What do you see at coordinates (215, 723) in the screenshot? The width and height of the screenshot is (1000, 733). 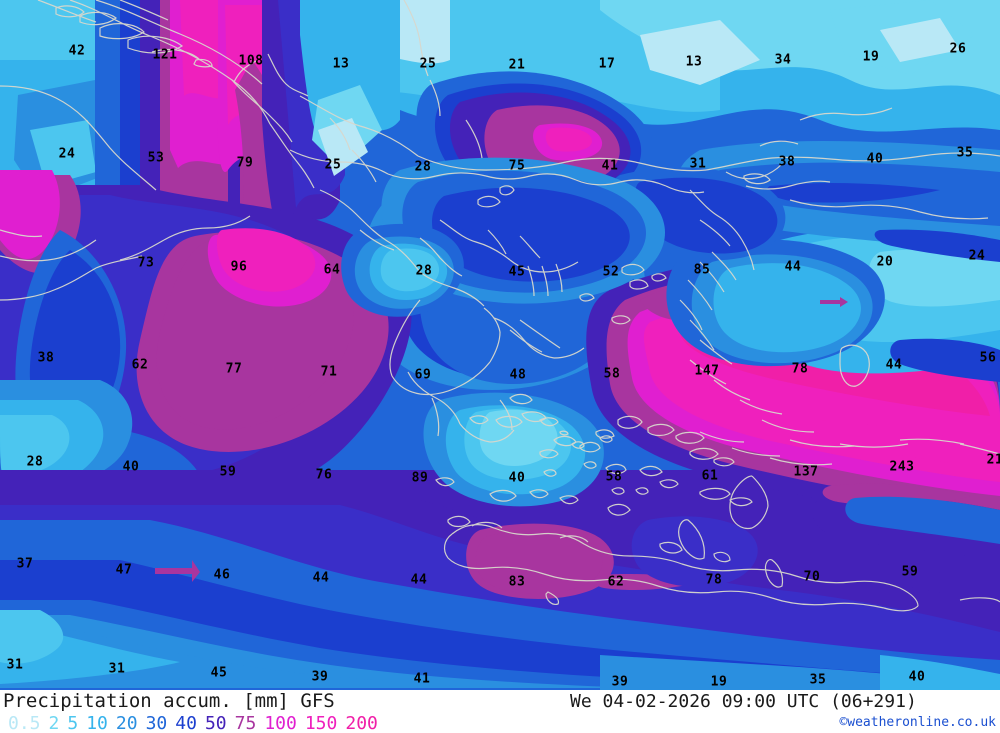 I see `scale-step-50: 50` at bounding box center [215, 723].